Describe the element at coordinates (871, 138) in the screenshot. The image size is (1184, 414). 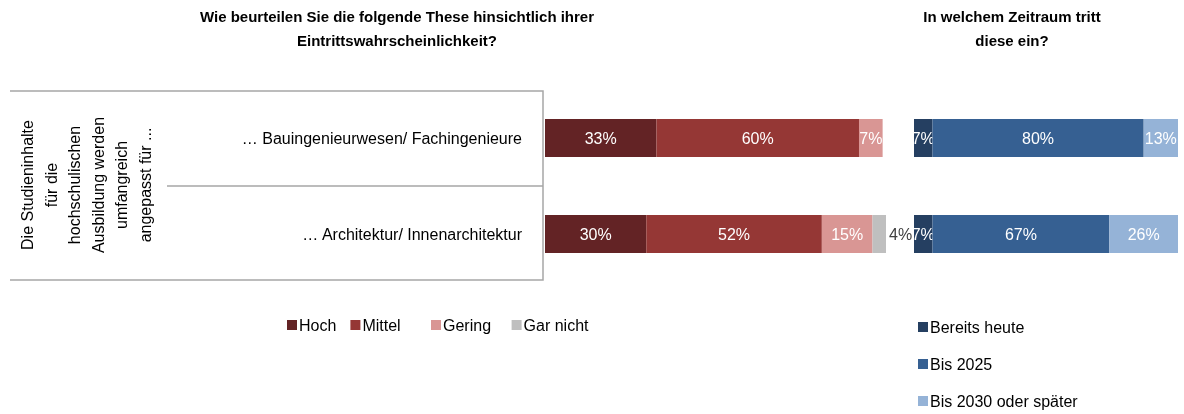
I see `data-label: 7%` at that location.